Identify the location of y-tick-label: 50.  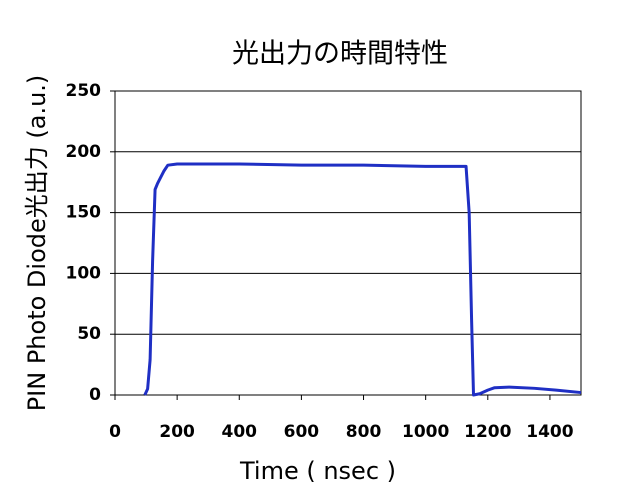
(89, 334).